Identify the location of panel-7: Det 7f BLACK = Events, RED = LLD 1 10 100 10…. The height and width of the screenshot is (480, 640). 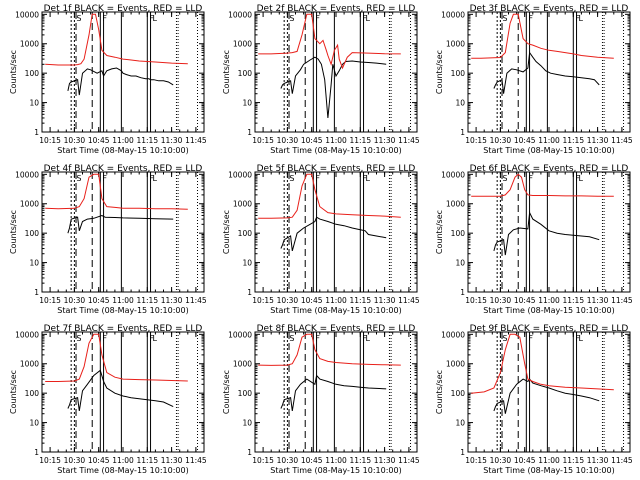
(108, 399).